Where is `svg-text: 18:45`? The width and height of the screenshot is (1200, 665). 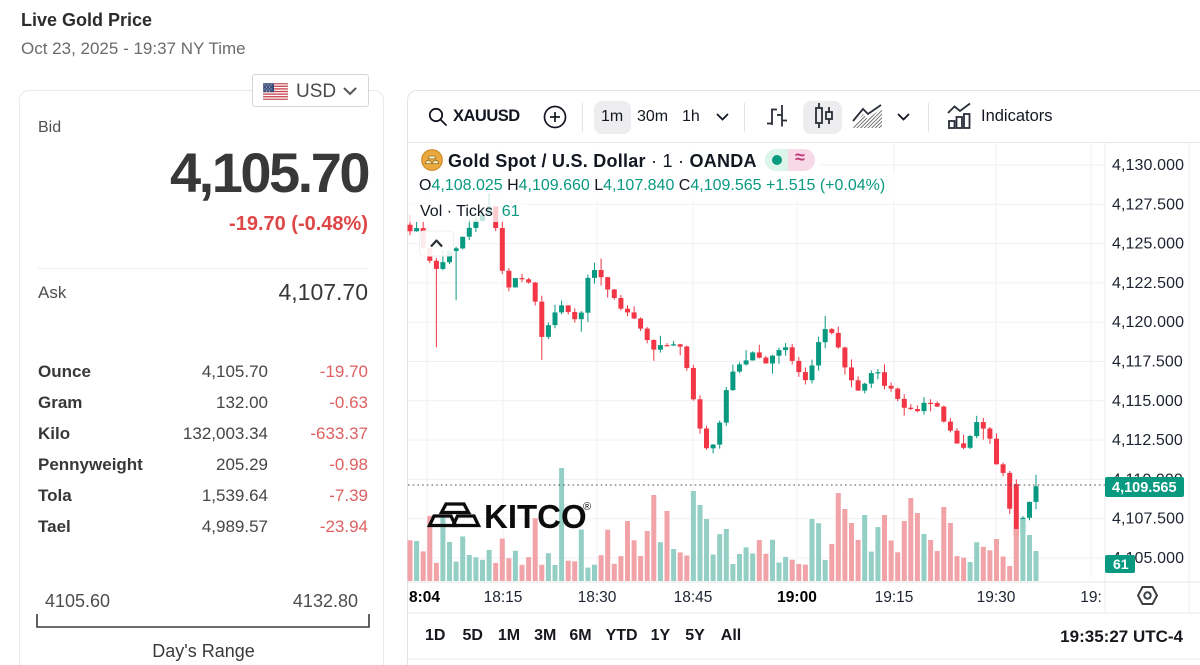 svg-text: 18:45 is located at coordinates (693, 597).